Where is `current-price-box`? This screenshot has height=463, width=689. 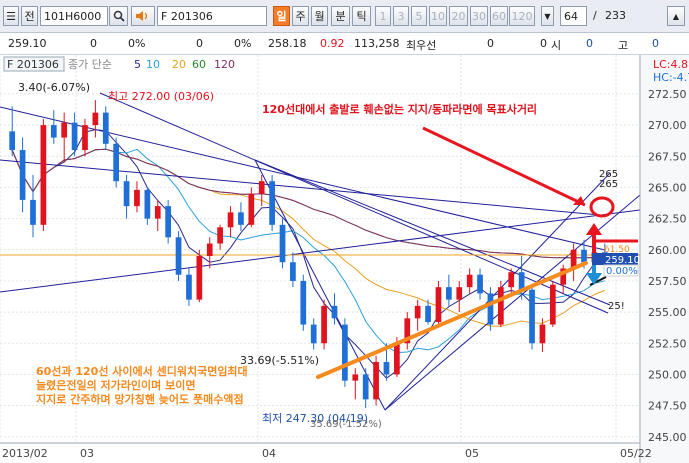 current-price-box is located at coordinates (615, 259).